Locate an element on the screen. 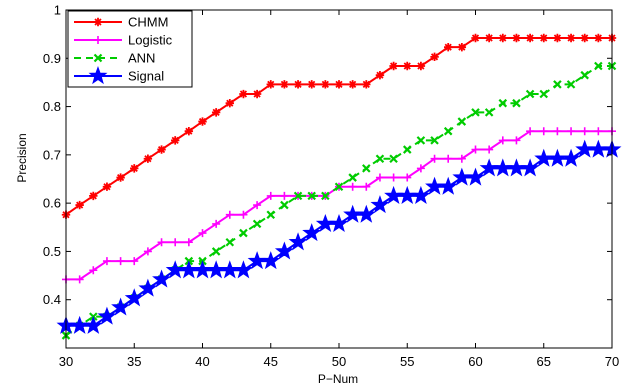 The width and height of the screenshot is (640, 387). x-tick-label: 45 is located at coordinates (271, 361).